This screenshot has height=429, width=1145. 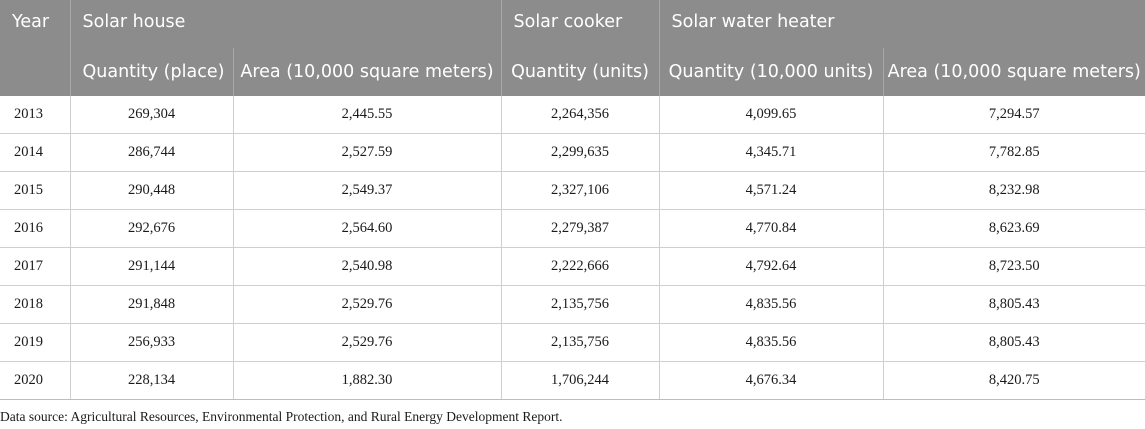 What do you see at coordinates (367, 72) in the screenshot?
I see `subheader-house-area: Area (10,000 square meters)` at bounding box center [367, 72].